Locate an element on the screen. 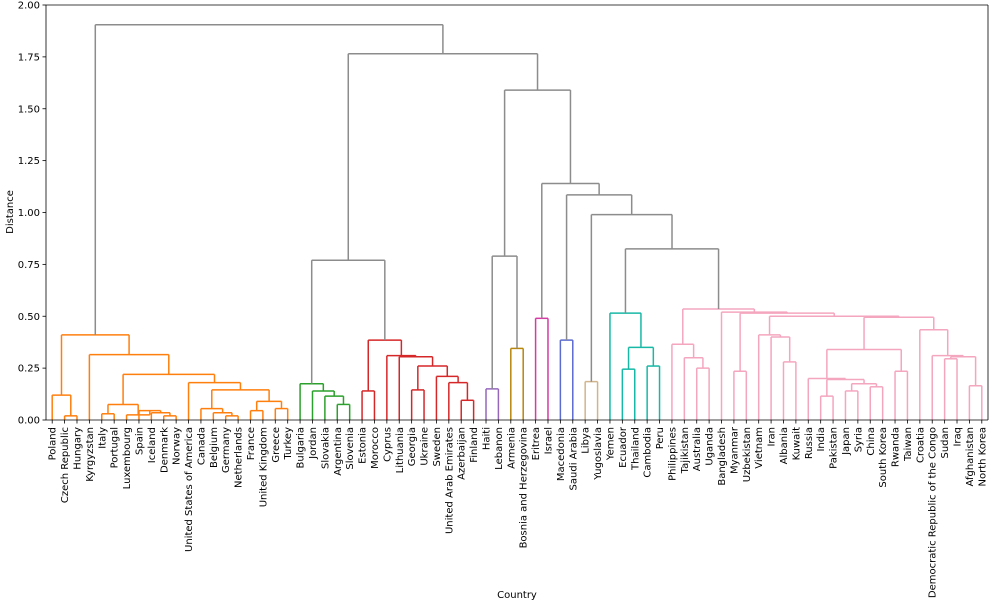  x-tick-label: Argentina is located at coordinates (338, 451).